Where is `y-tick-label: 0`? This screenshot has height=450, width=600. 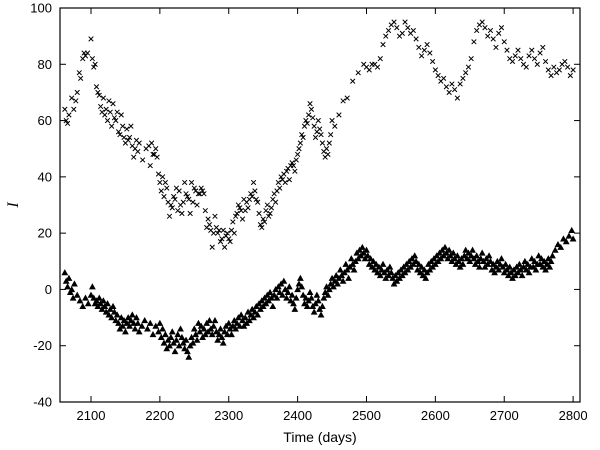 y-tick-label: 0 is located at coordinates (48, 289).